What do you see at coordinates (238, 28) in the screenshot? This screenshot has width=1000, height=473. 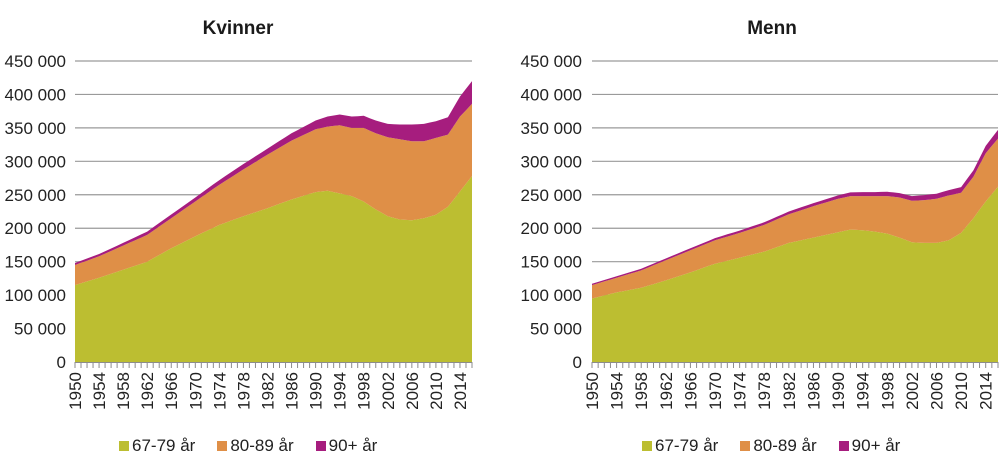 I see `chart-title: Kvinner` at bounding box center [238, 28].